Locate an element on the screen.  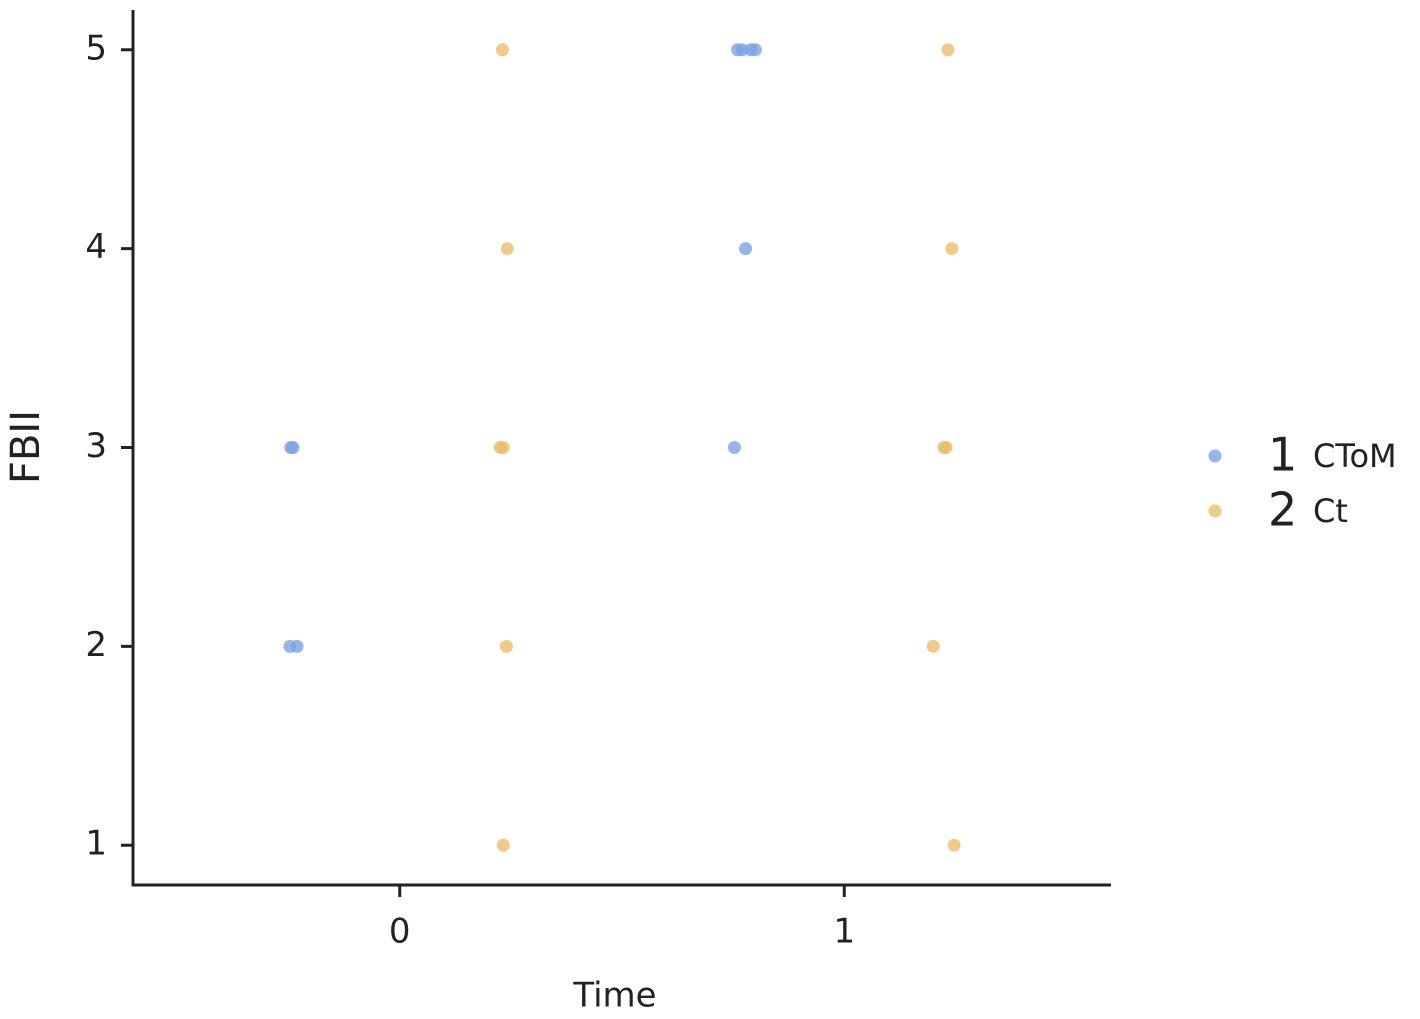
x-tick-label: 0 is located at coordinates (400, 932).